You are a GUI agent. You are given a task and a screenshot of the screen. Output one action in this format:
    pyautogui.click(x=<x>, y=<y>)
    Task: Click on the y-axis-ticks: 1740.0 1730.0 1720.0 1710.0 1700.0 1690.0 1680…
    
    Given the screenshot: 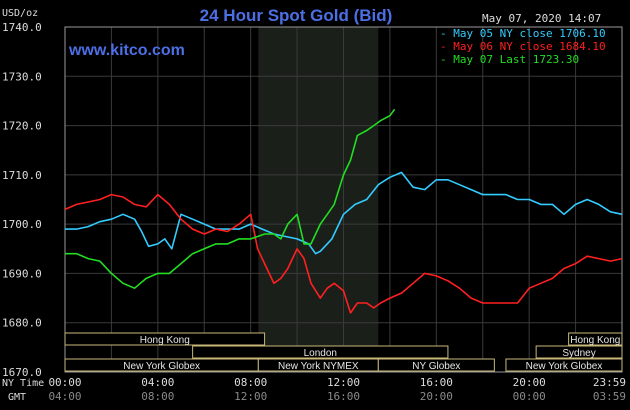 What is the action you would take?
    pyautogui.click(x=22, y=200)
    